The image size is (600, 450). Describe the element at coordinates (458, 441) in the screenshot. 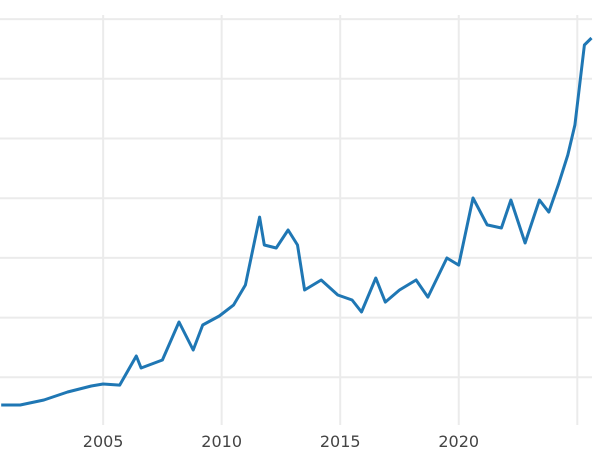

I see `x-tick-label: 2020` at that location.